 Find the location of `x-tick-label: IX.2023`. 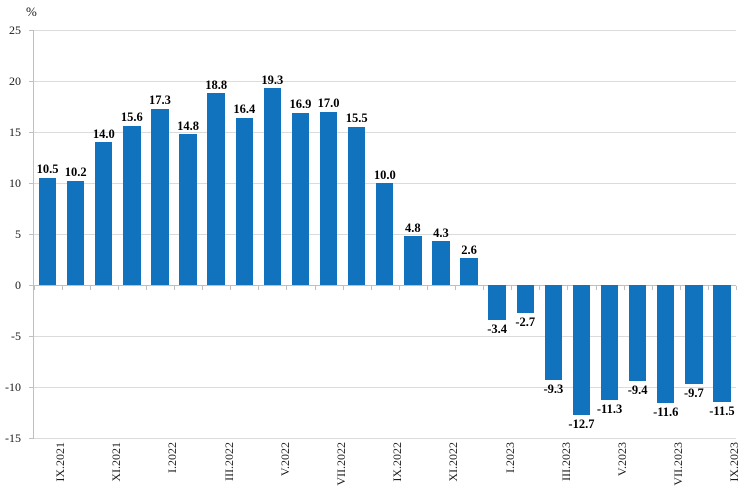

x-tick-label: IX.2023 is located at coordinates (733, 462).